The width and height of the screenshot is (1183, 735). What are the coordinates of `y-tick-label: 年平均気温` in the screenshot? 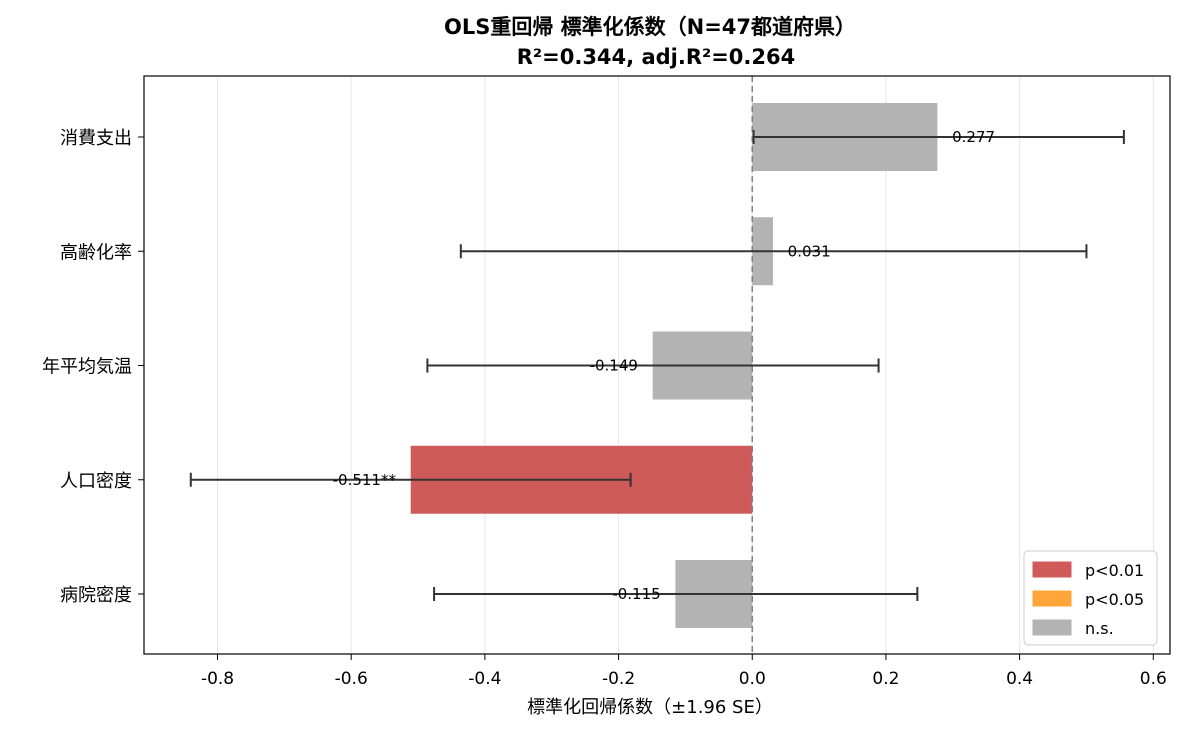 It's located at (87, 367).